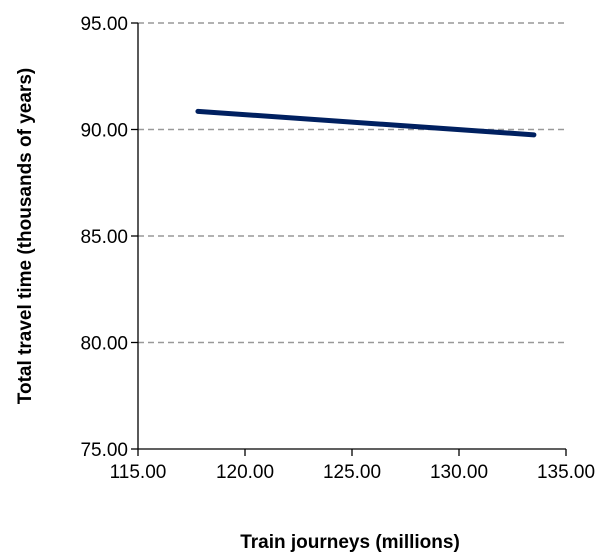 The width and height of the screenshot is (603, 559). What do you see at coordinates (104, 131) in the screenshot?
I see `y-tick-label: 90.00` at bounding box center [104, 131].